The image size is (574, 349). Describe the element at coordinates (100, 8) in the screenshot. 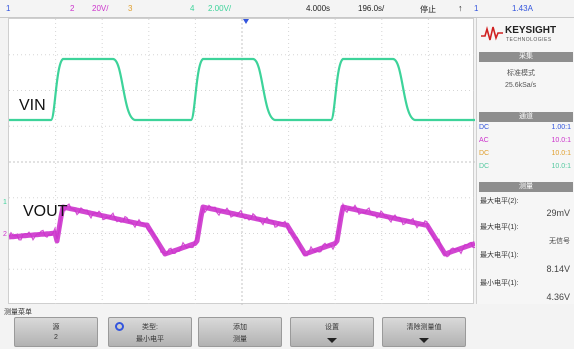

I see `ch2-scale: 20V/` at that location.